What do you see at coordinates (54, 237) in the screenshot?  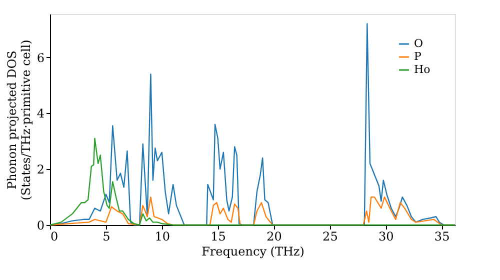 I see `x-tick-label: 0` at bounding box center [54, 237].